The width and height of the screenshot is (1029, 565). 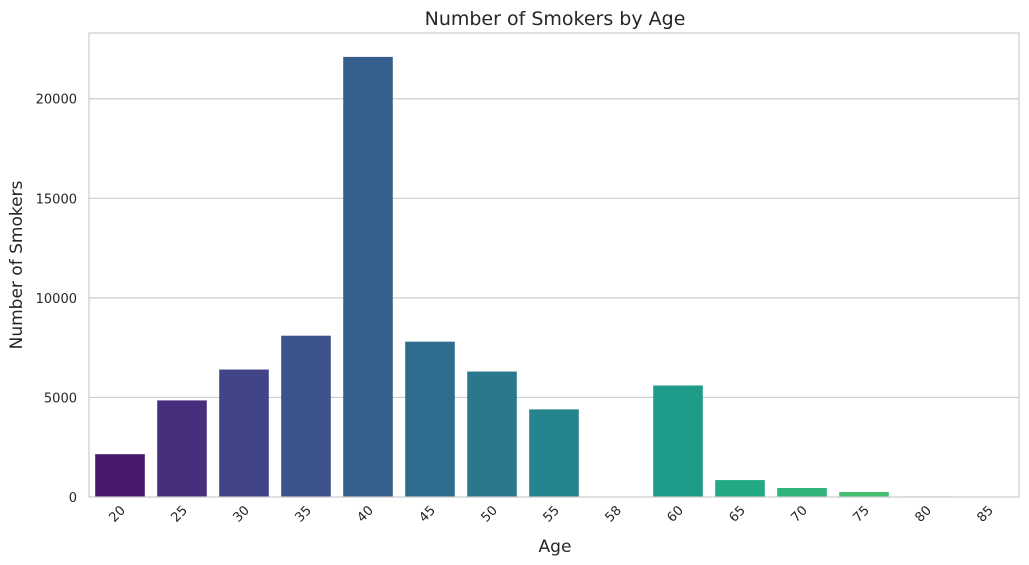 What do you see at coordinates (555, 547) in the screenshot?
I see `x-axis-label: Age` at bounding box center [555, 547].